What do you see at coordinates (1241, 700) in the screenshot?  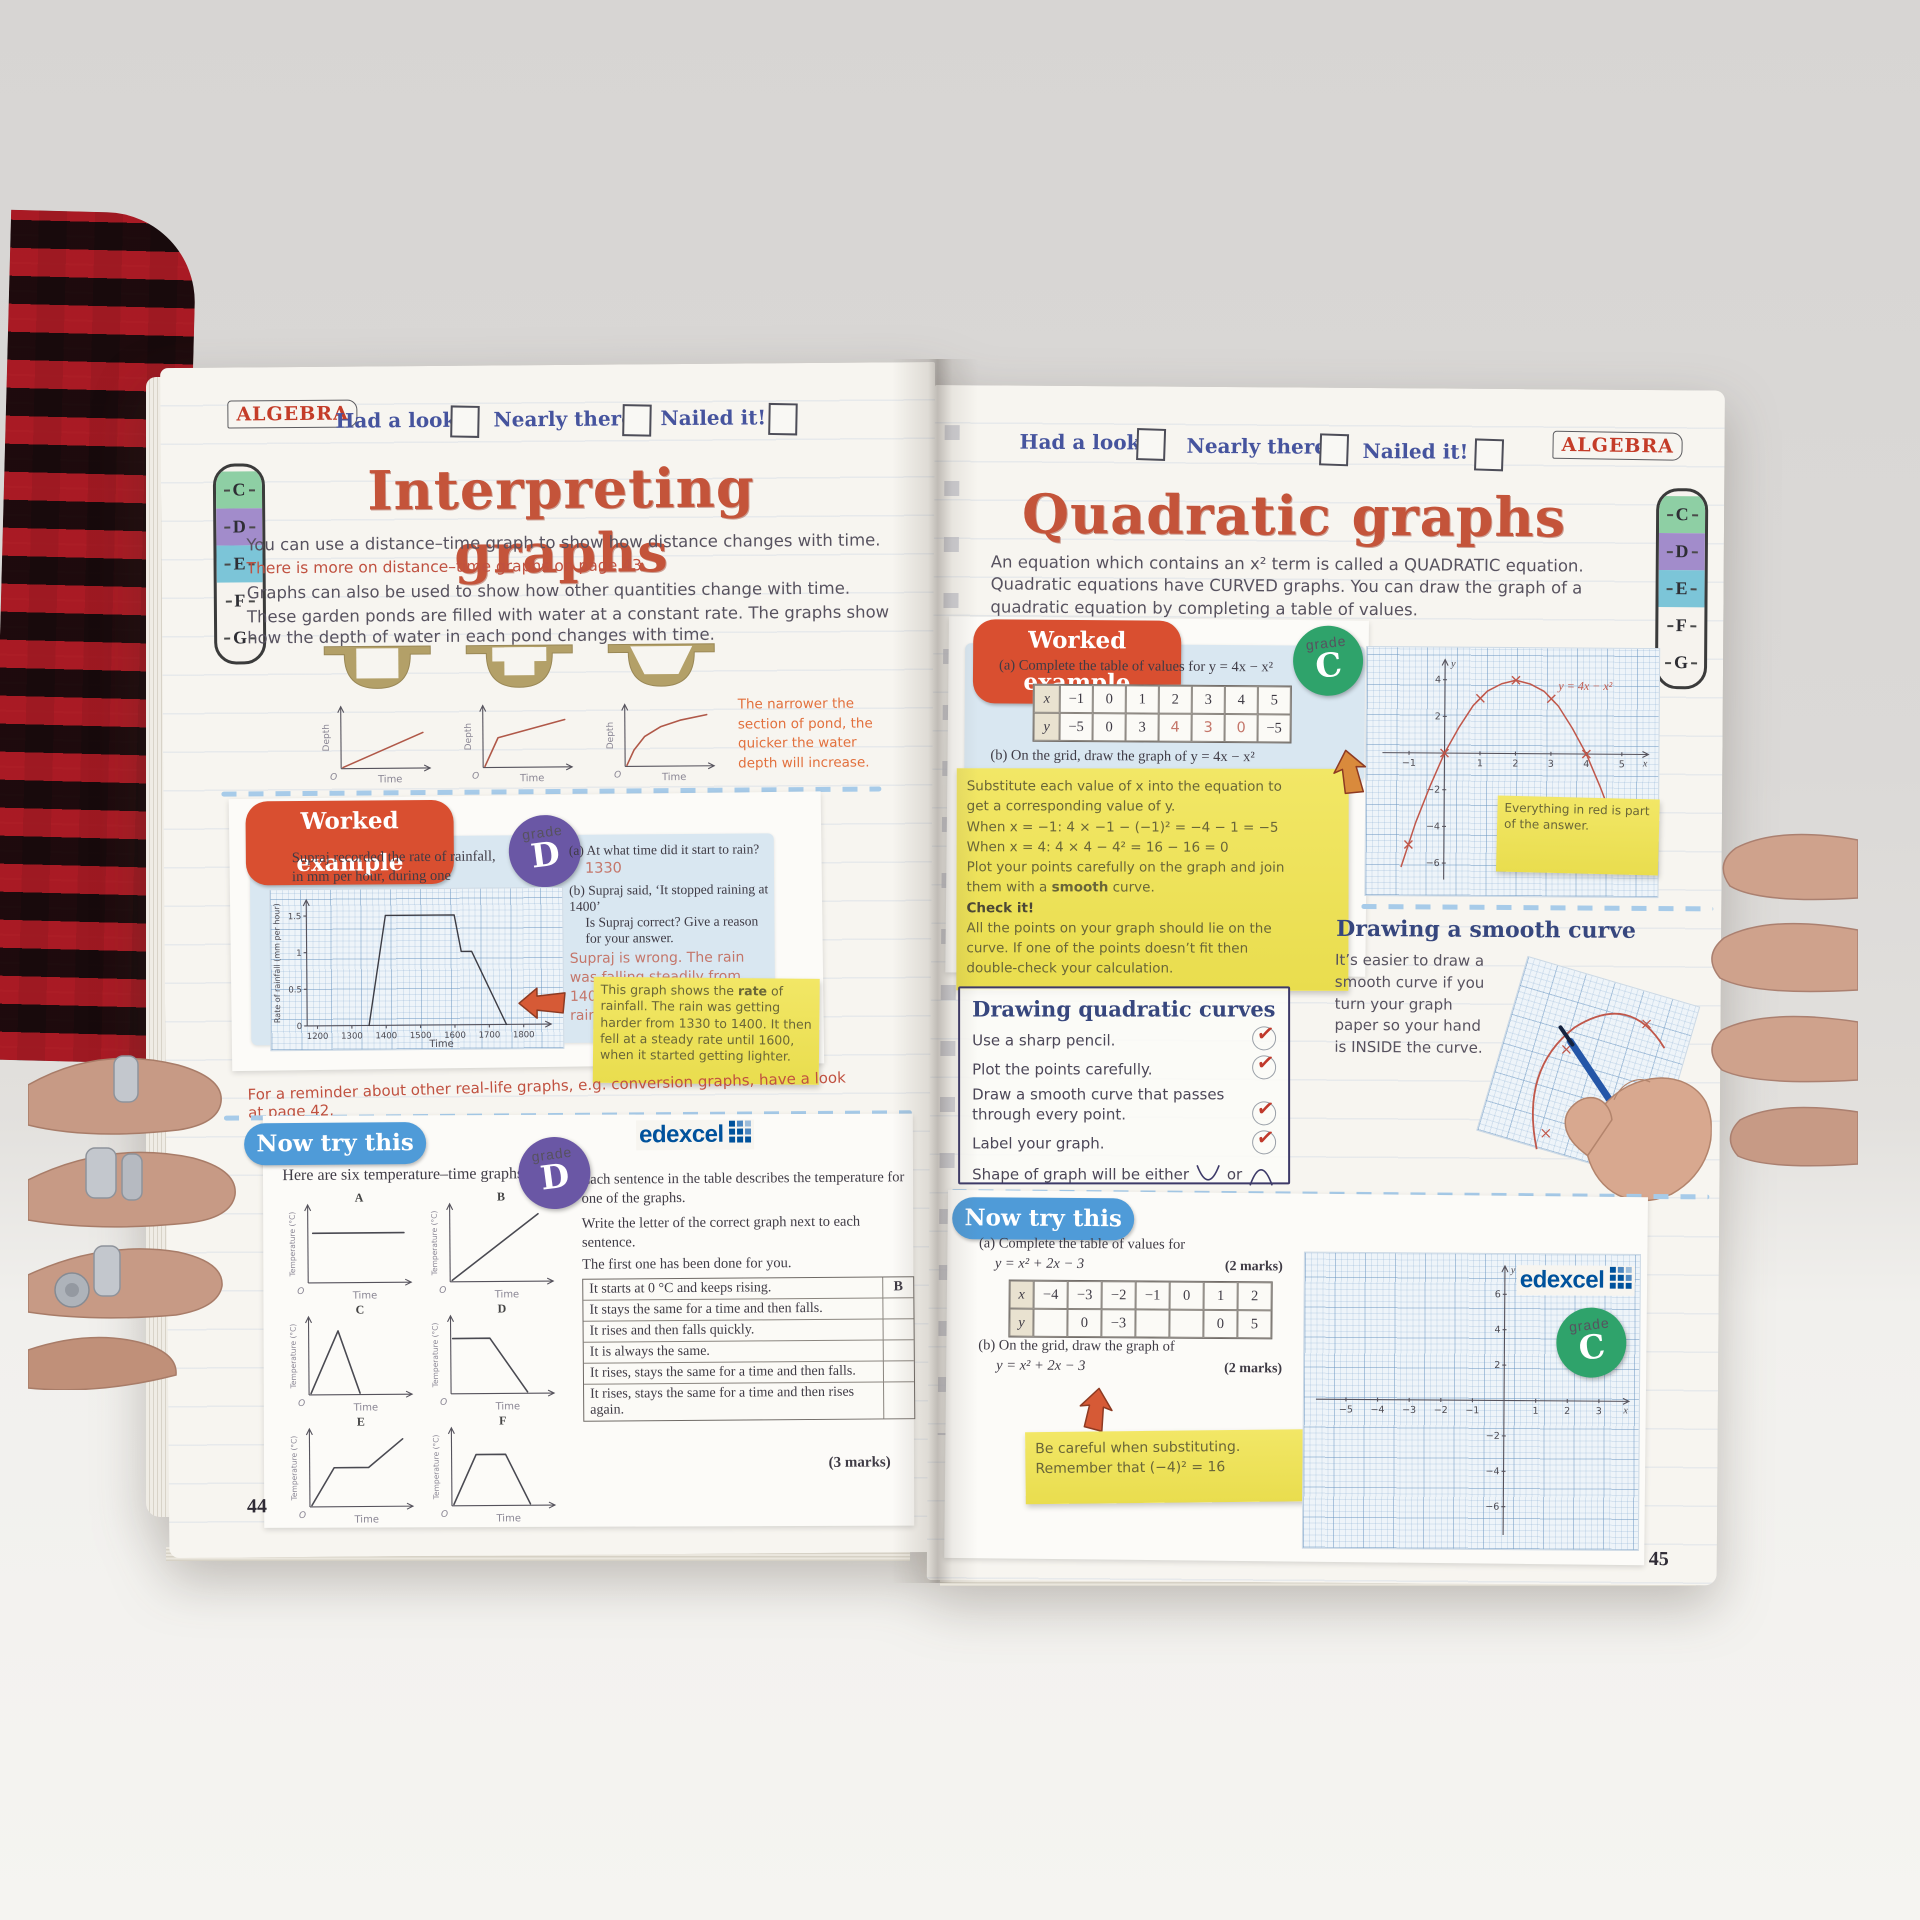 I see `value-cell: 4` at bounding box center [1241, 700].